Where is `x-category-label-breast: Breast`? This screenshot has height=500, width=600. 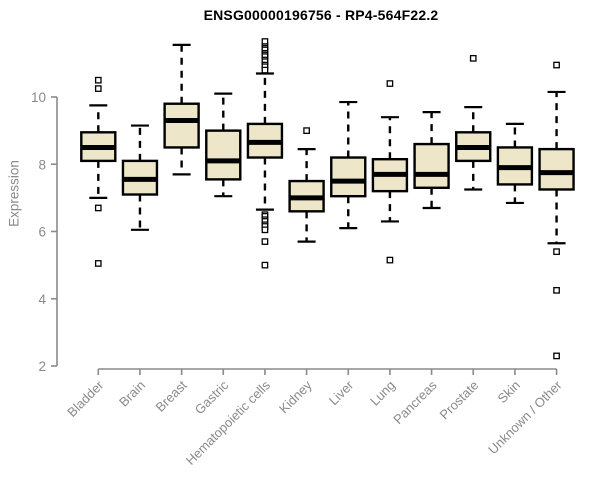 x-category-label-breast: Breast is located at coordinates (171, 395).